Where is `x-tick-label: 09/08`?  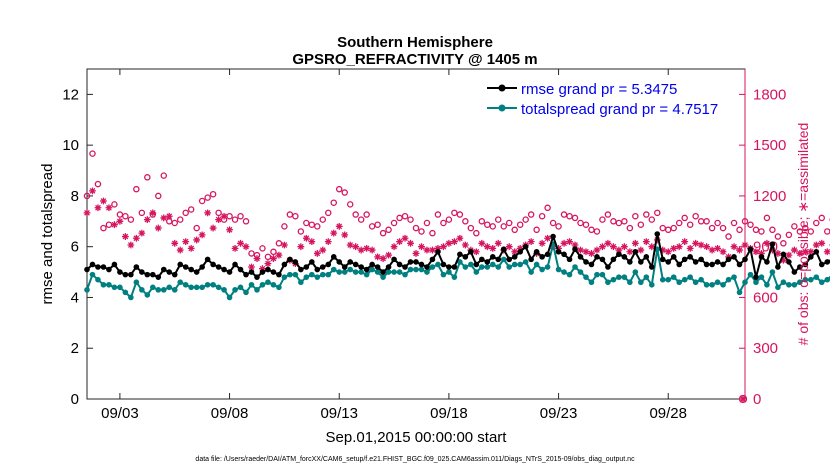
x-tick-label: 09/08 is located at coordinates (230, 413).